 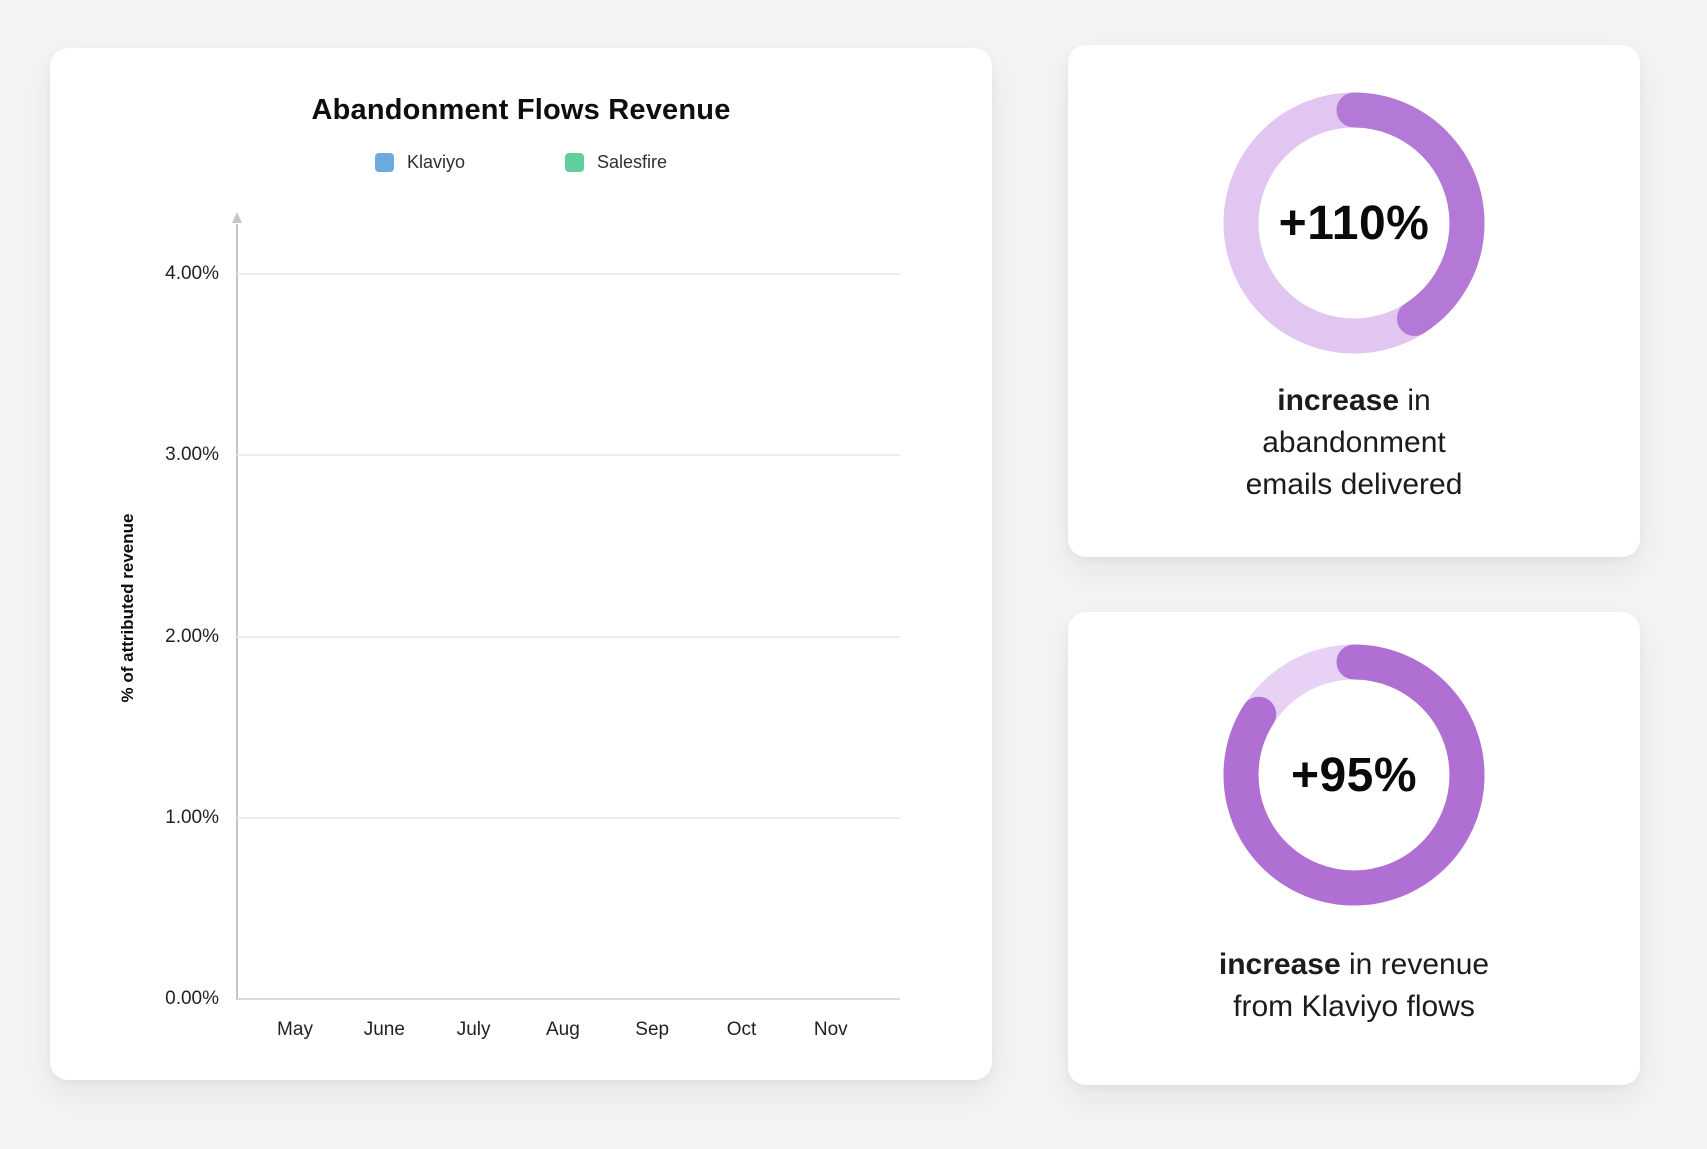 I want to click on stat-value: +95%, so click(x=1354, y=775).